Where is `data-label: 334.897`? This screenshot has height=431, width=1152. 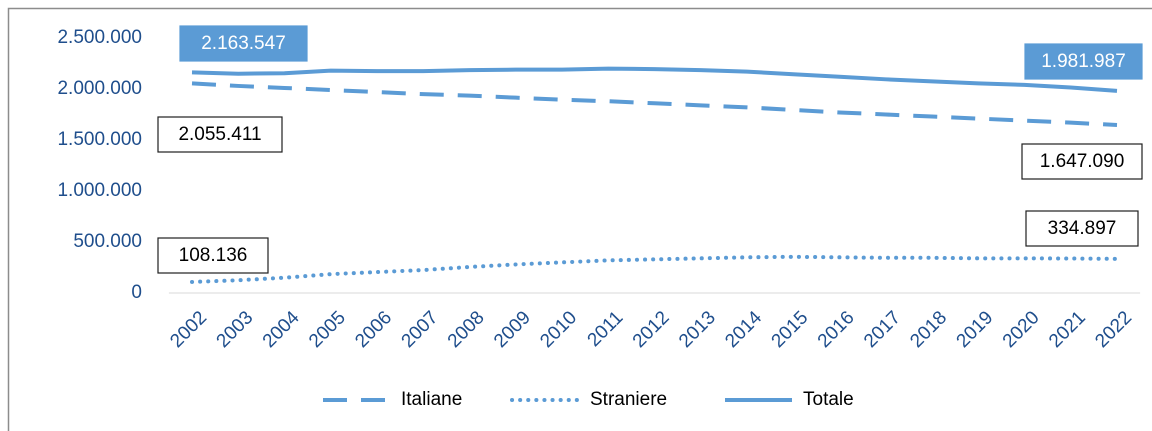 data-label: 334.897 is located at coordinates (1082, 228).